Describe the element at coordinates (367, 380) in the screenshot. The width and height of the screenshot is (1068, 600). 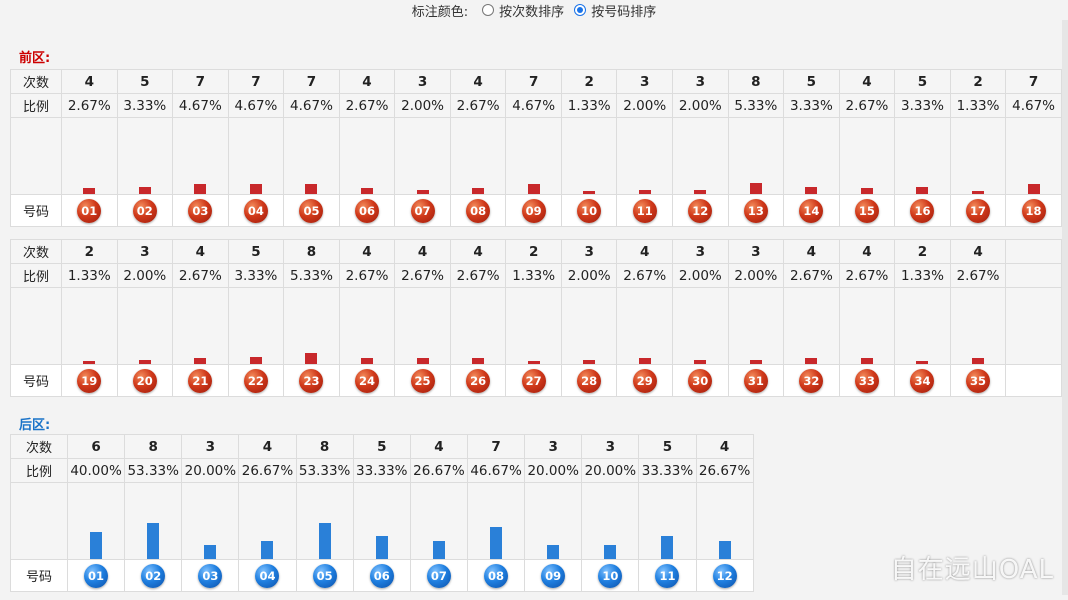
I see `red-ball: 24` at that location.